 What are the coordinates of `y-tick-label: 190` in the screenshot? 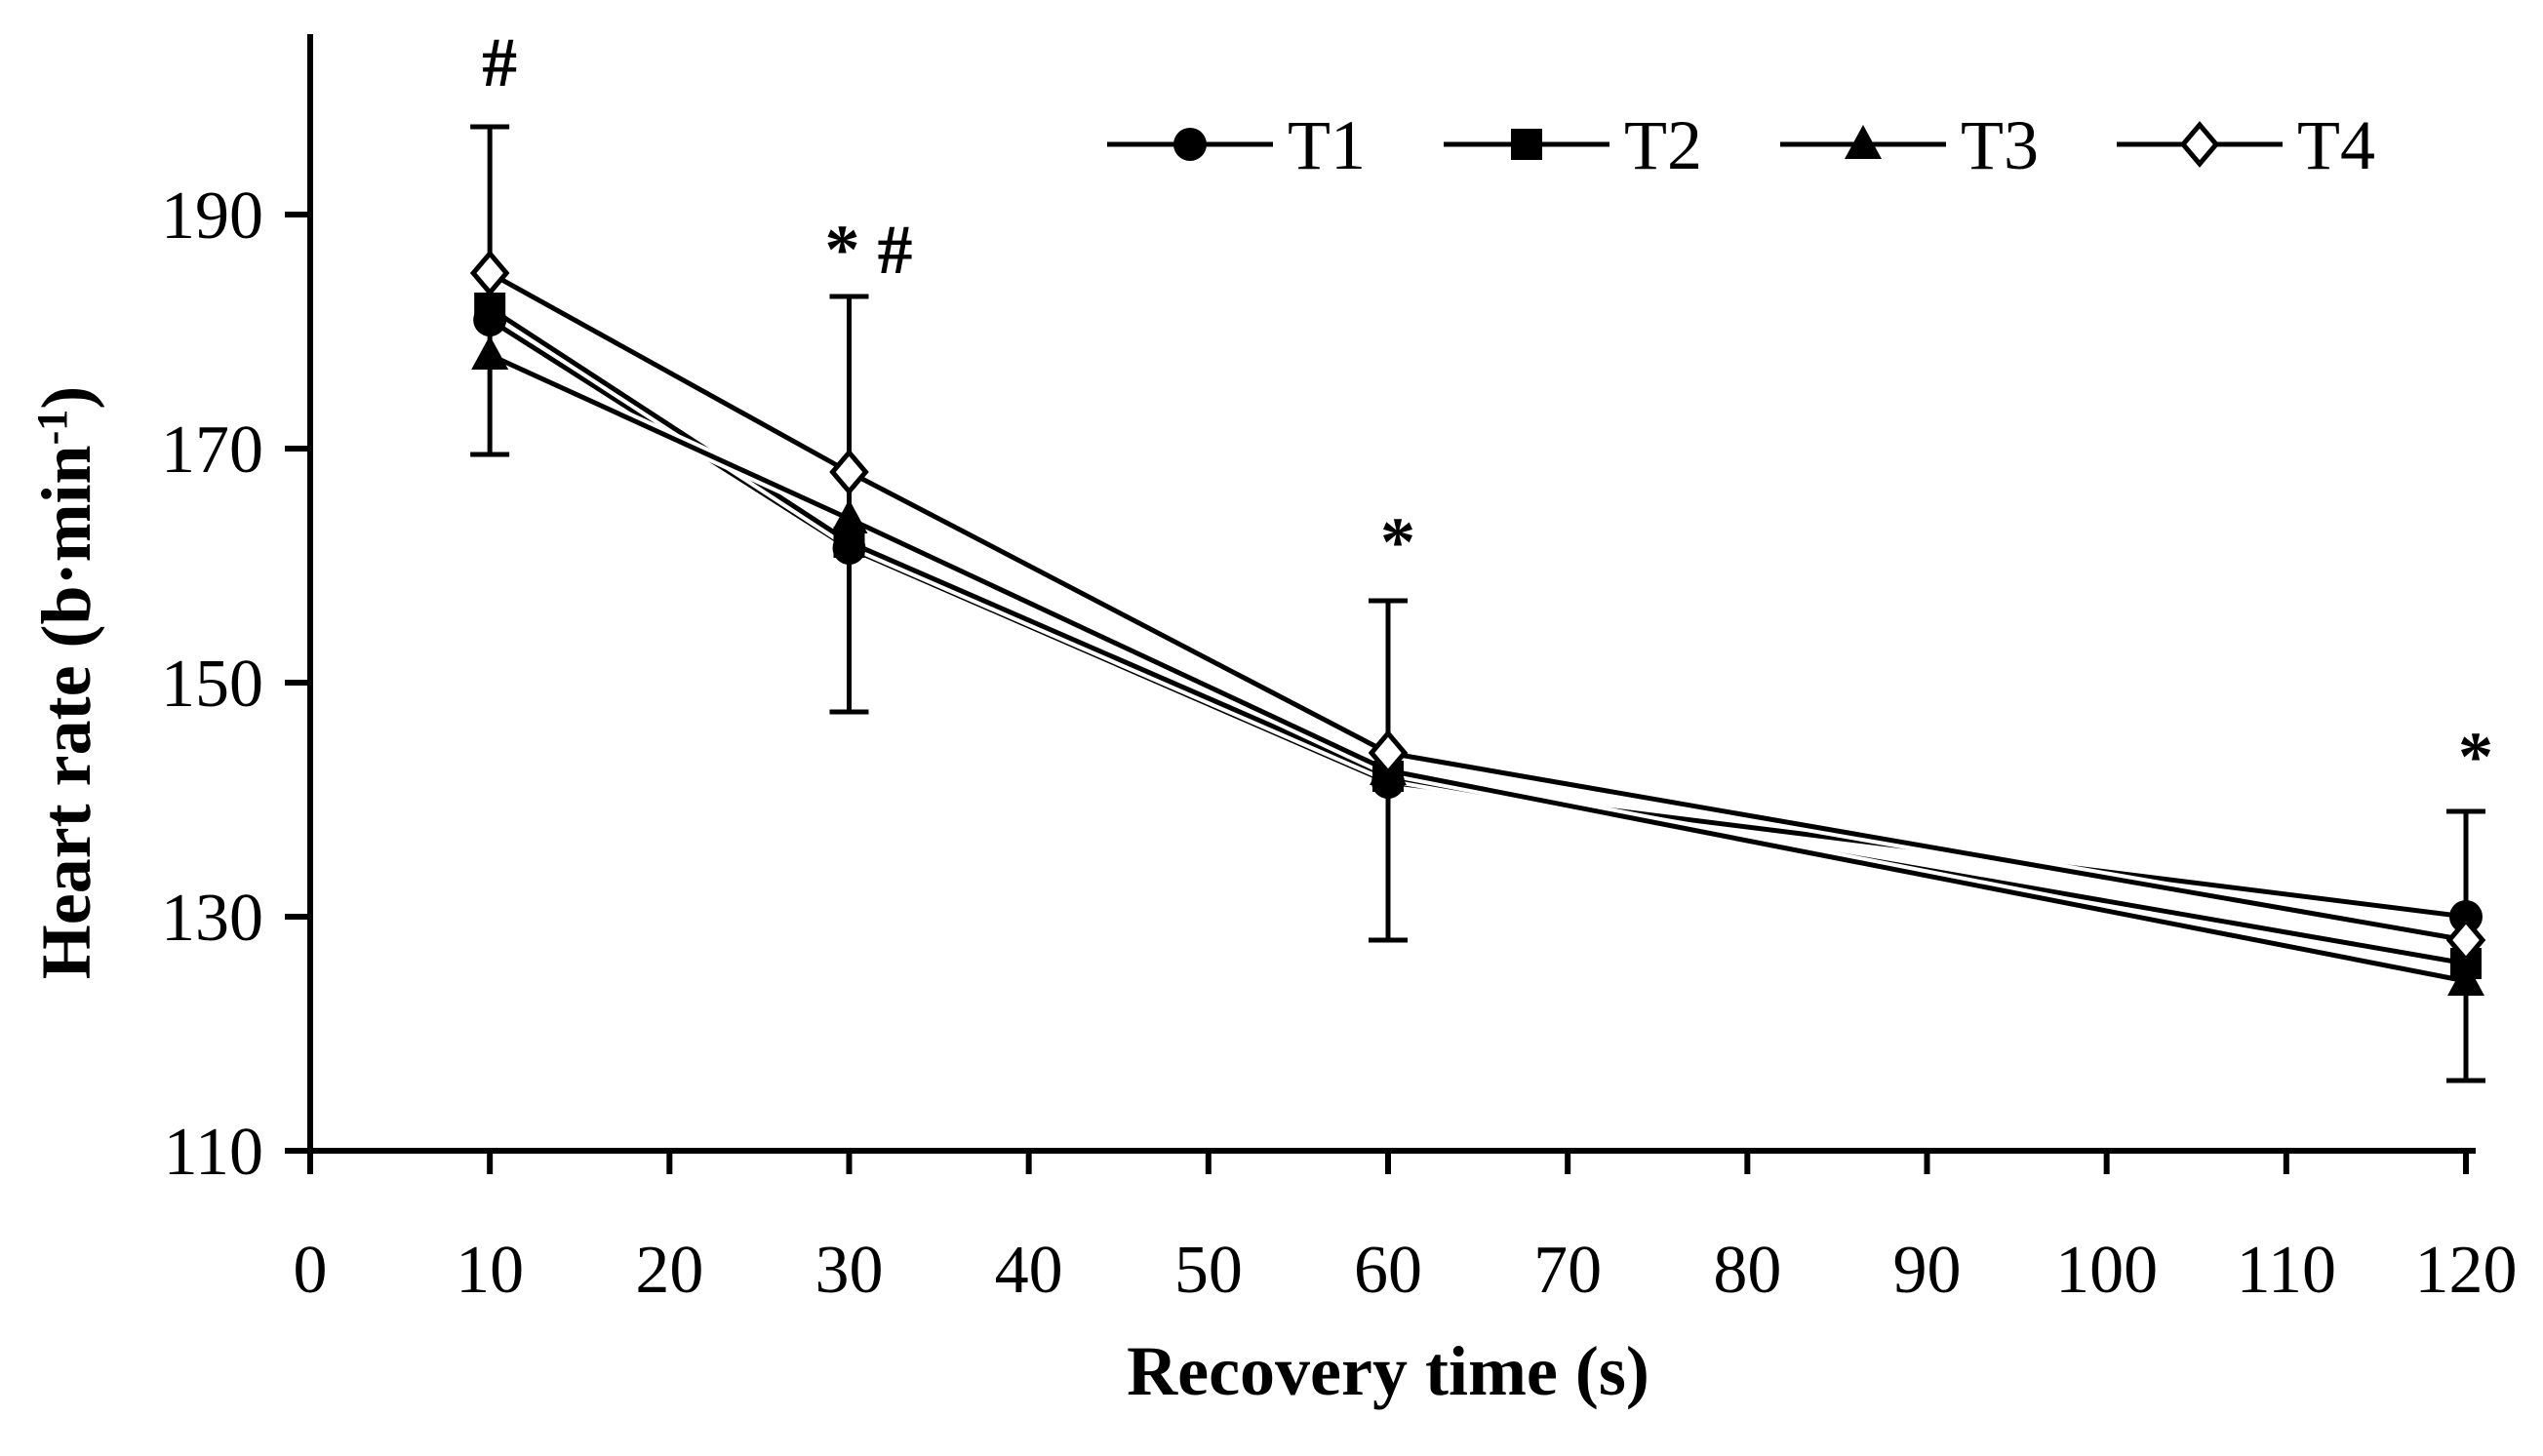 It's located at (212, 216).